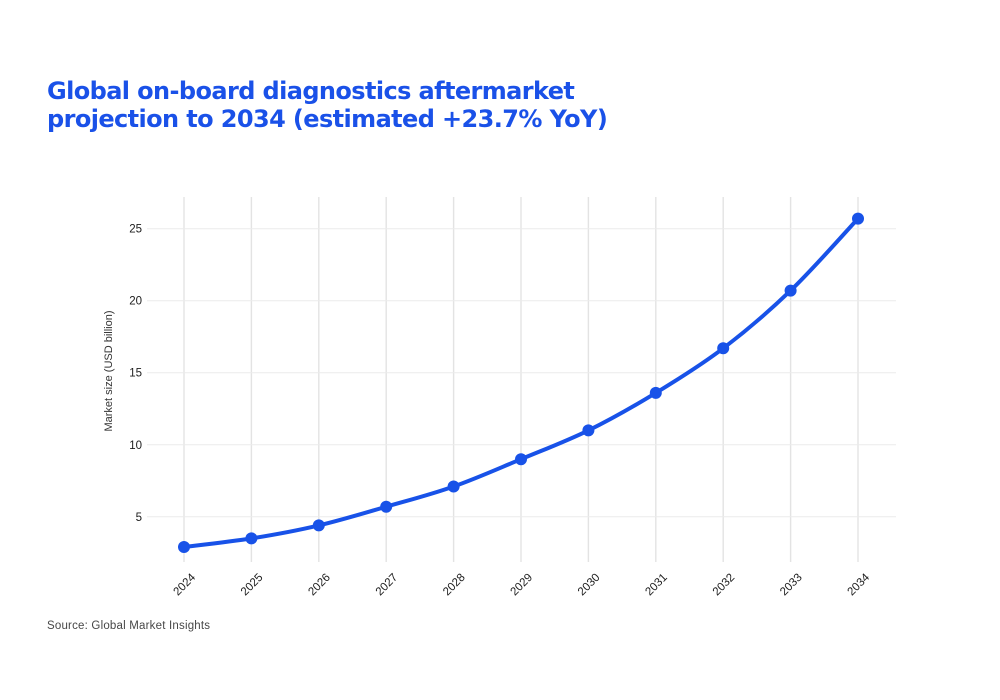  What do you see at coordinates (521, 459) in the screenshot?
I see `data-point-2029` at bounding box center [521, 459].